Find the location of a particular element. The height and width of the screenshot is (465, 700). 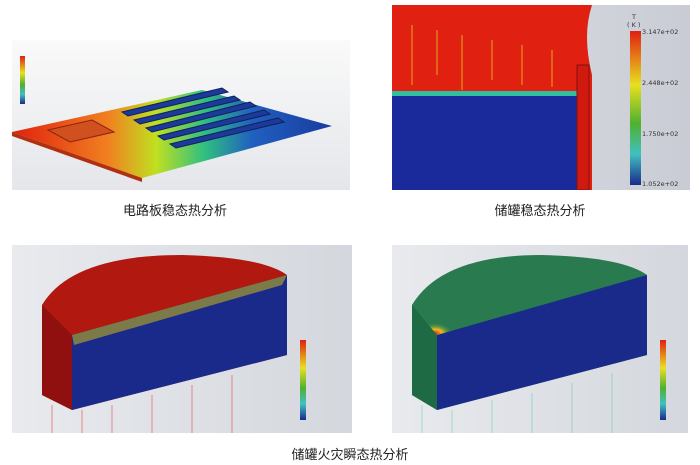

caption-tank-fire: 储罐火灾瞬态热分析 is located at coordinates (350, 455).